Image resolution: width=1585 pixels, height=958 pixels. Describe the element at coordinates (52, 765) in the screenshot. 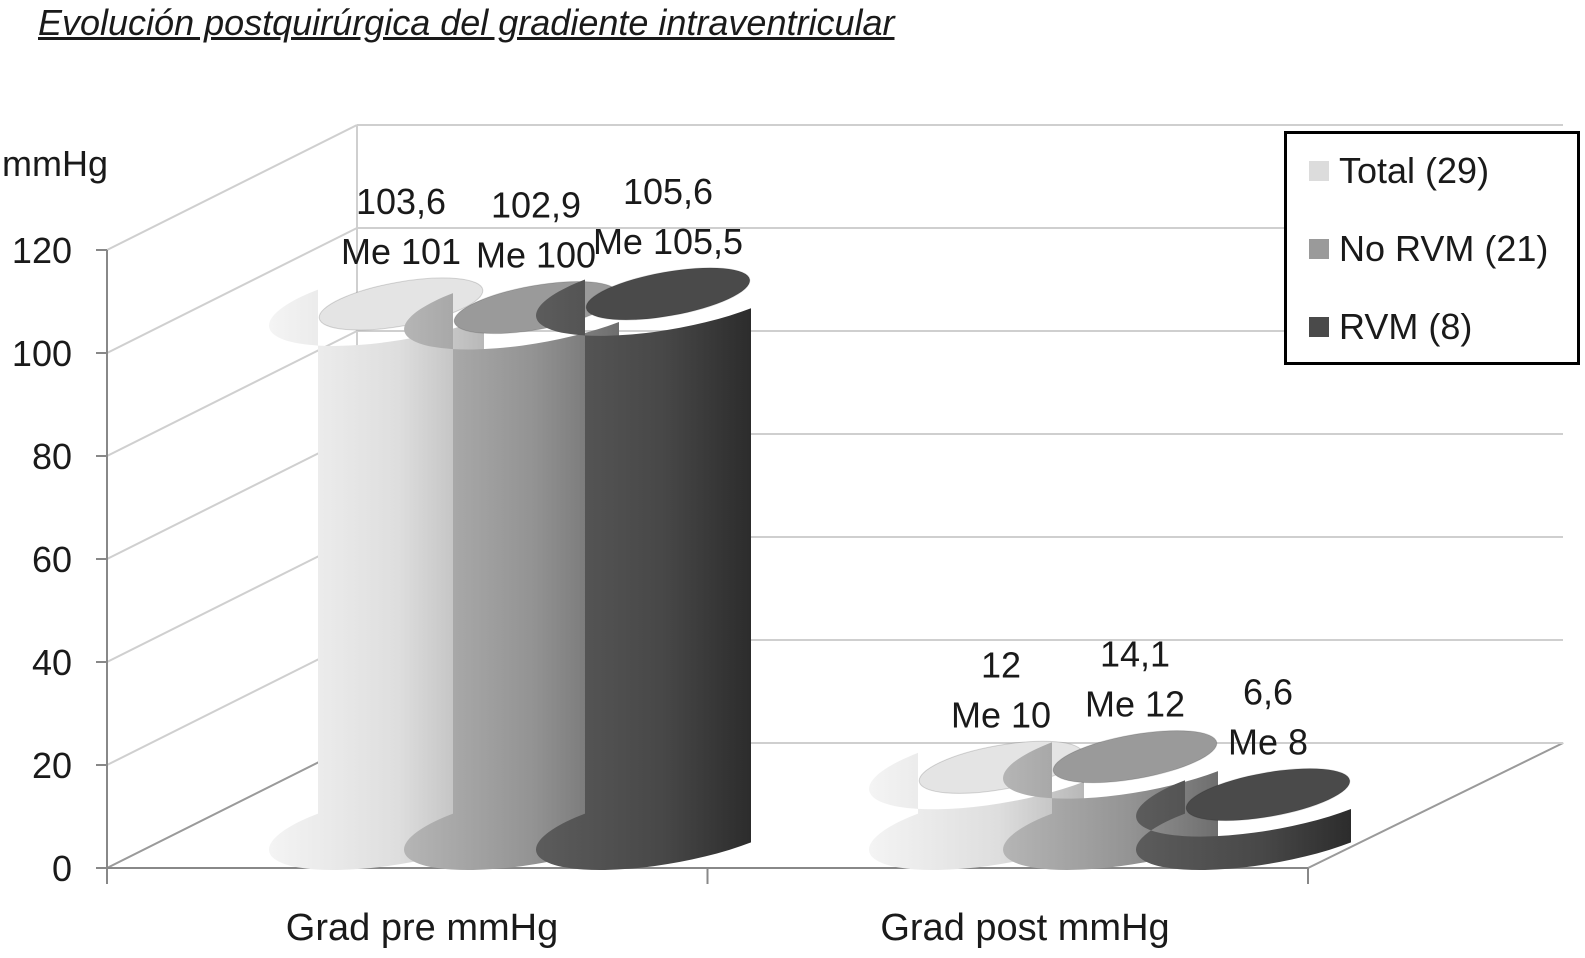

I see `y-tick-label: 20` at that location.